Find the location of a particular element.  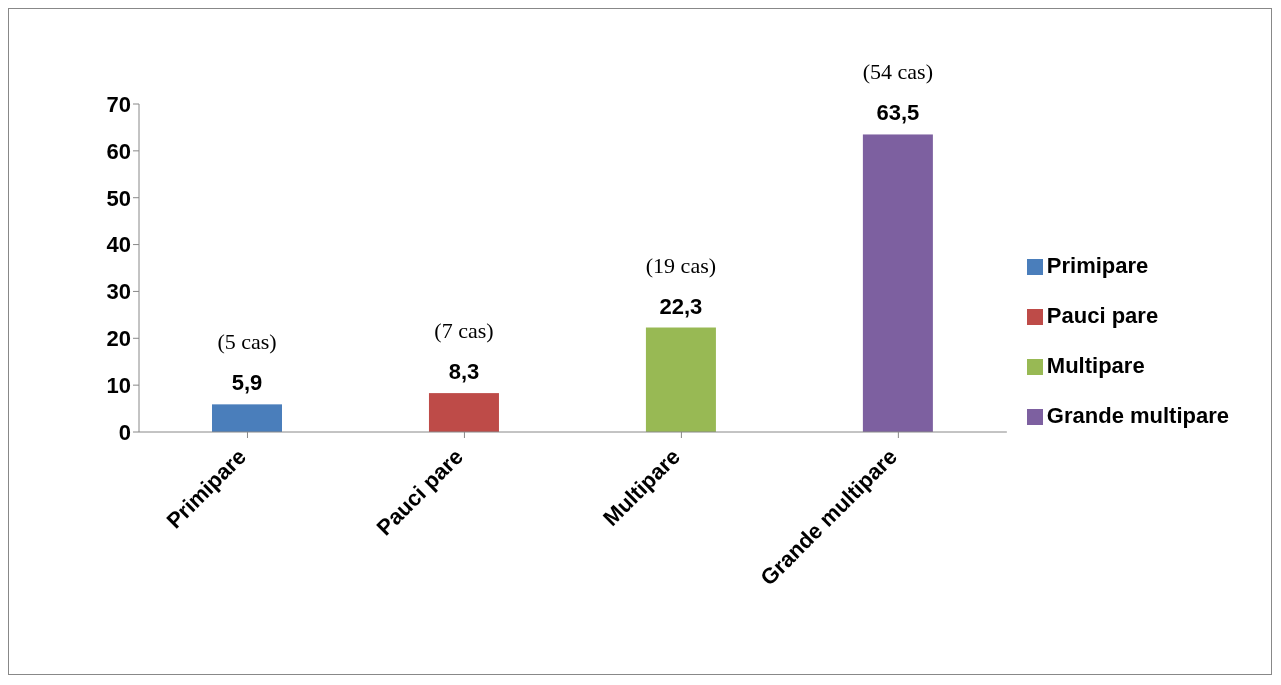

y-tick-label: 30 is located at coordinates (118, 292).